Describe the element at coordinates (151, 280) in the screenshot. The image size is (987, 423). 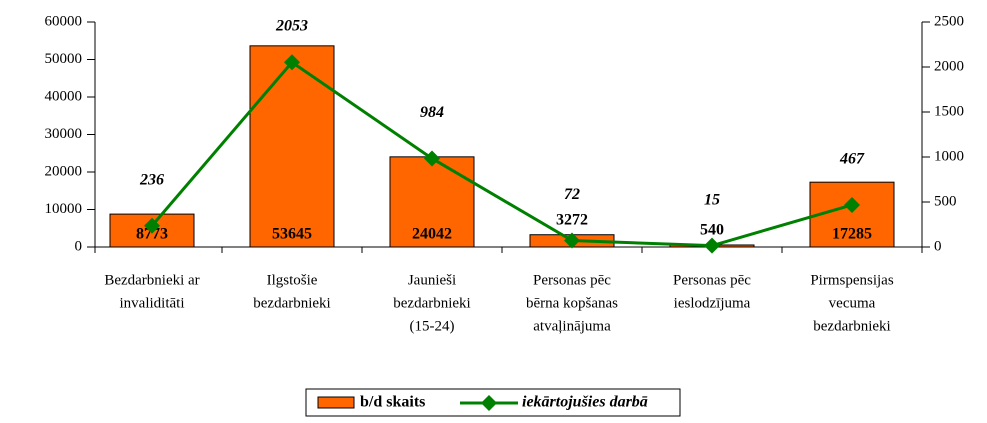
I see `x-tick-label: Bezdarbnieki ar` at that location.